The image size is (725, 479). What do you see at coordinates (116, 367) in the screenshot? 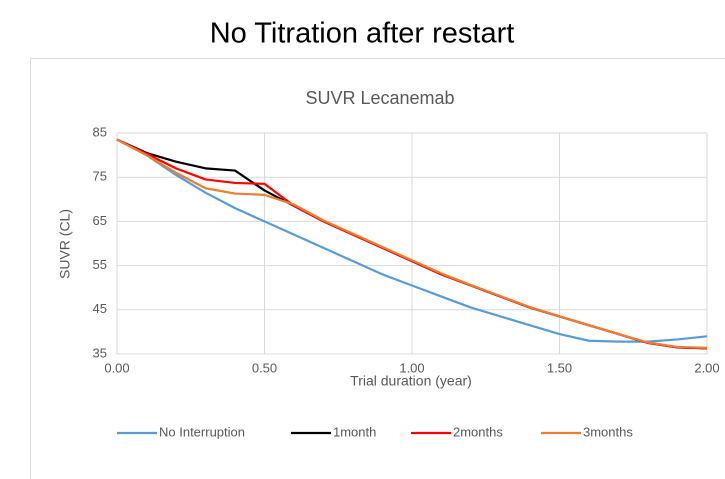
I see `x-tick-label: 0.00` at bounding box center [116, 367].